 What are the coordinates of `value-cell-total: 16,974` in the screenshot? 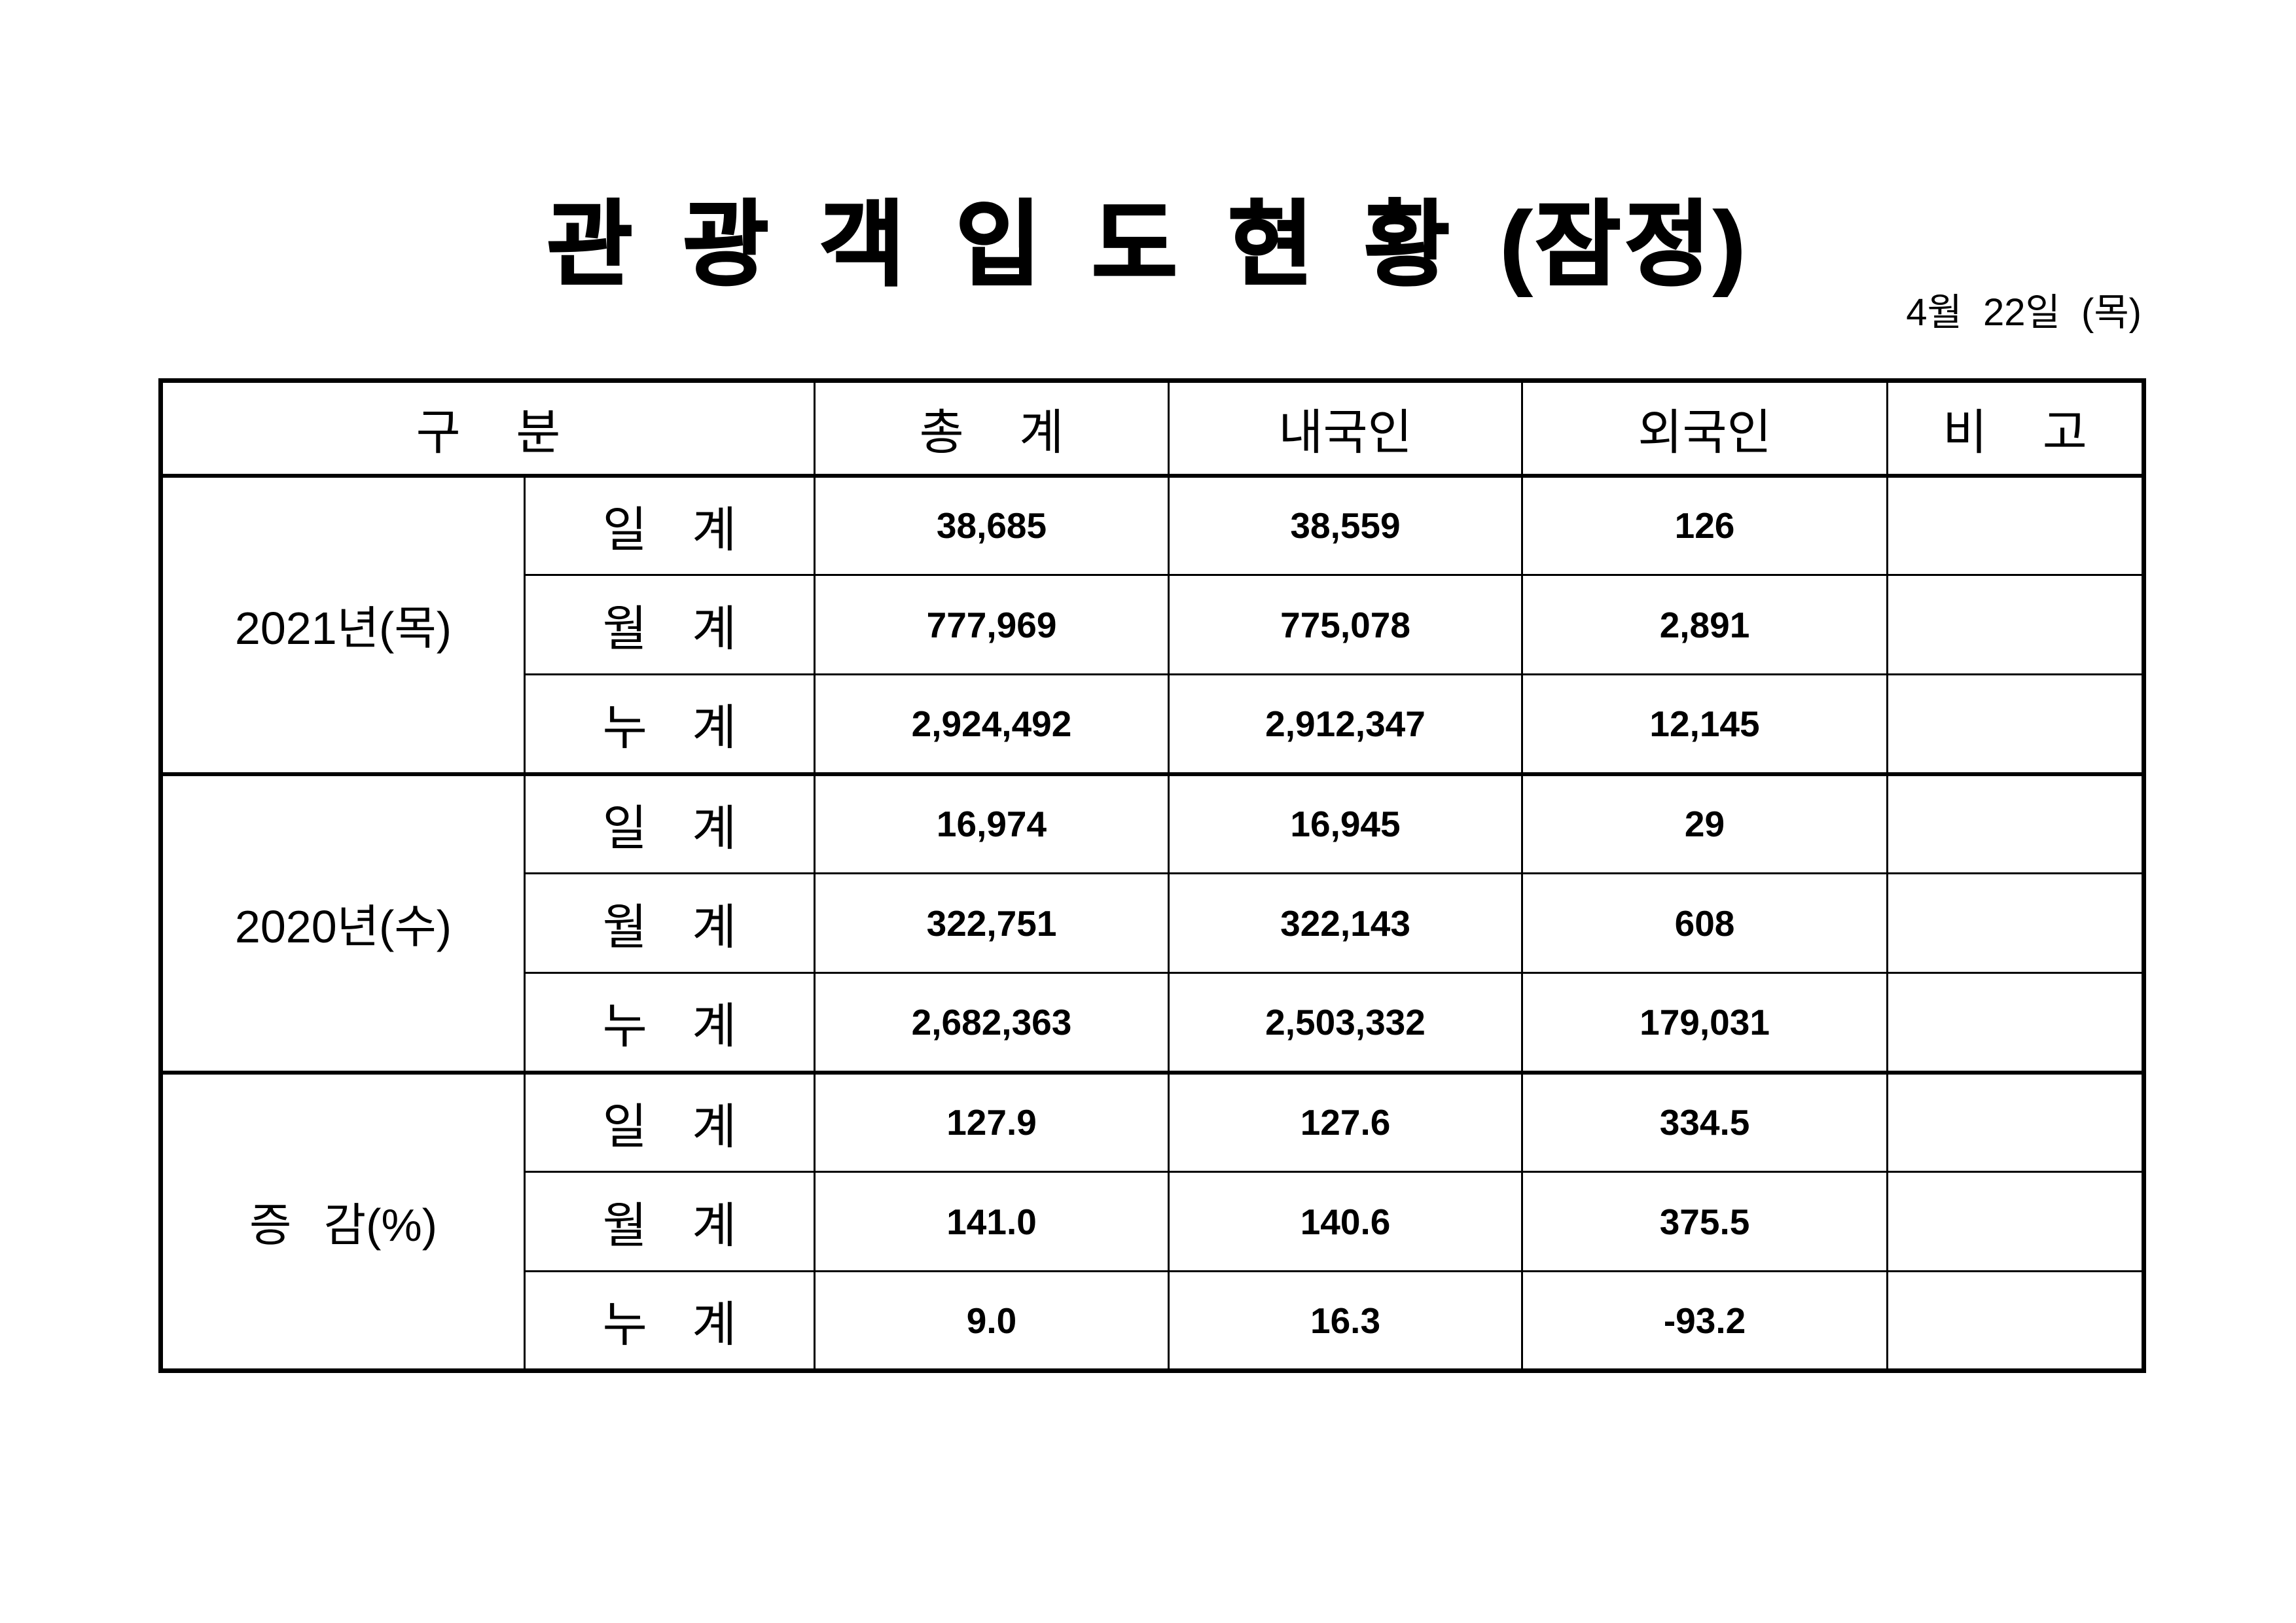 It's located at (992, 823).